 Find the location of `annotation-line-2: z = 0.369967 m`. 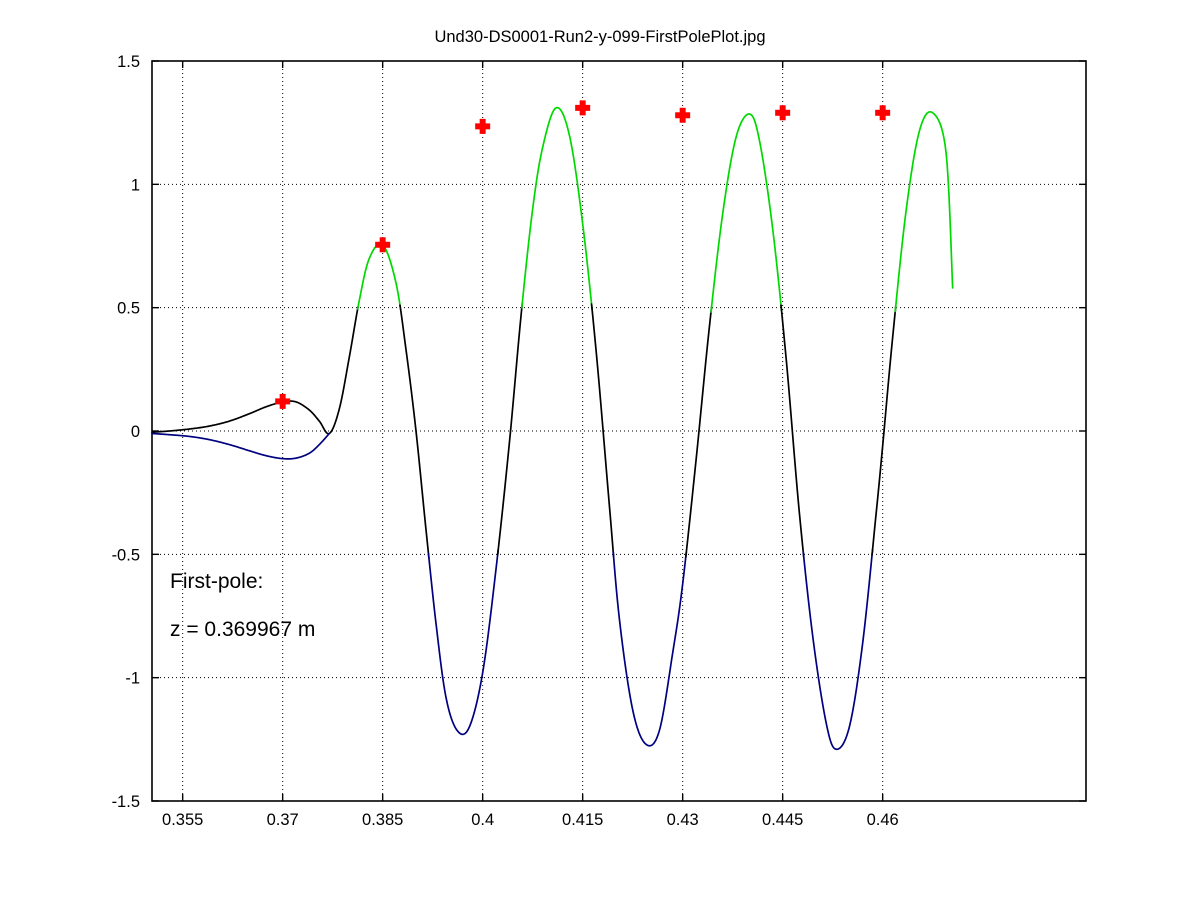

annotation-line-2: z = 0.369967 m is located at coordinates (242, 629).